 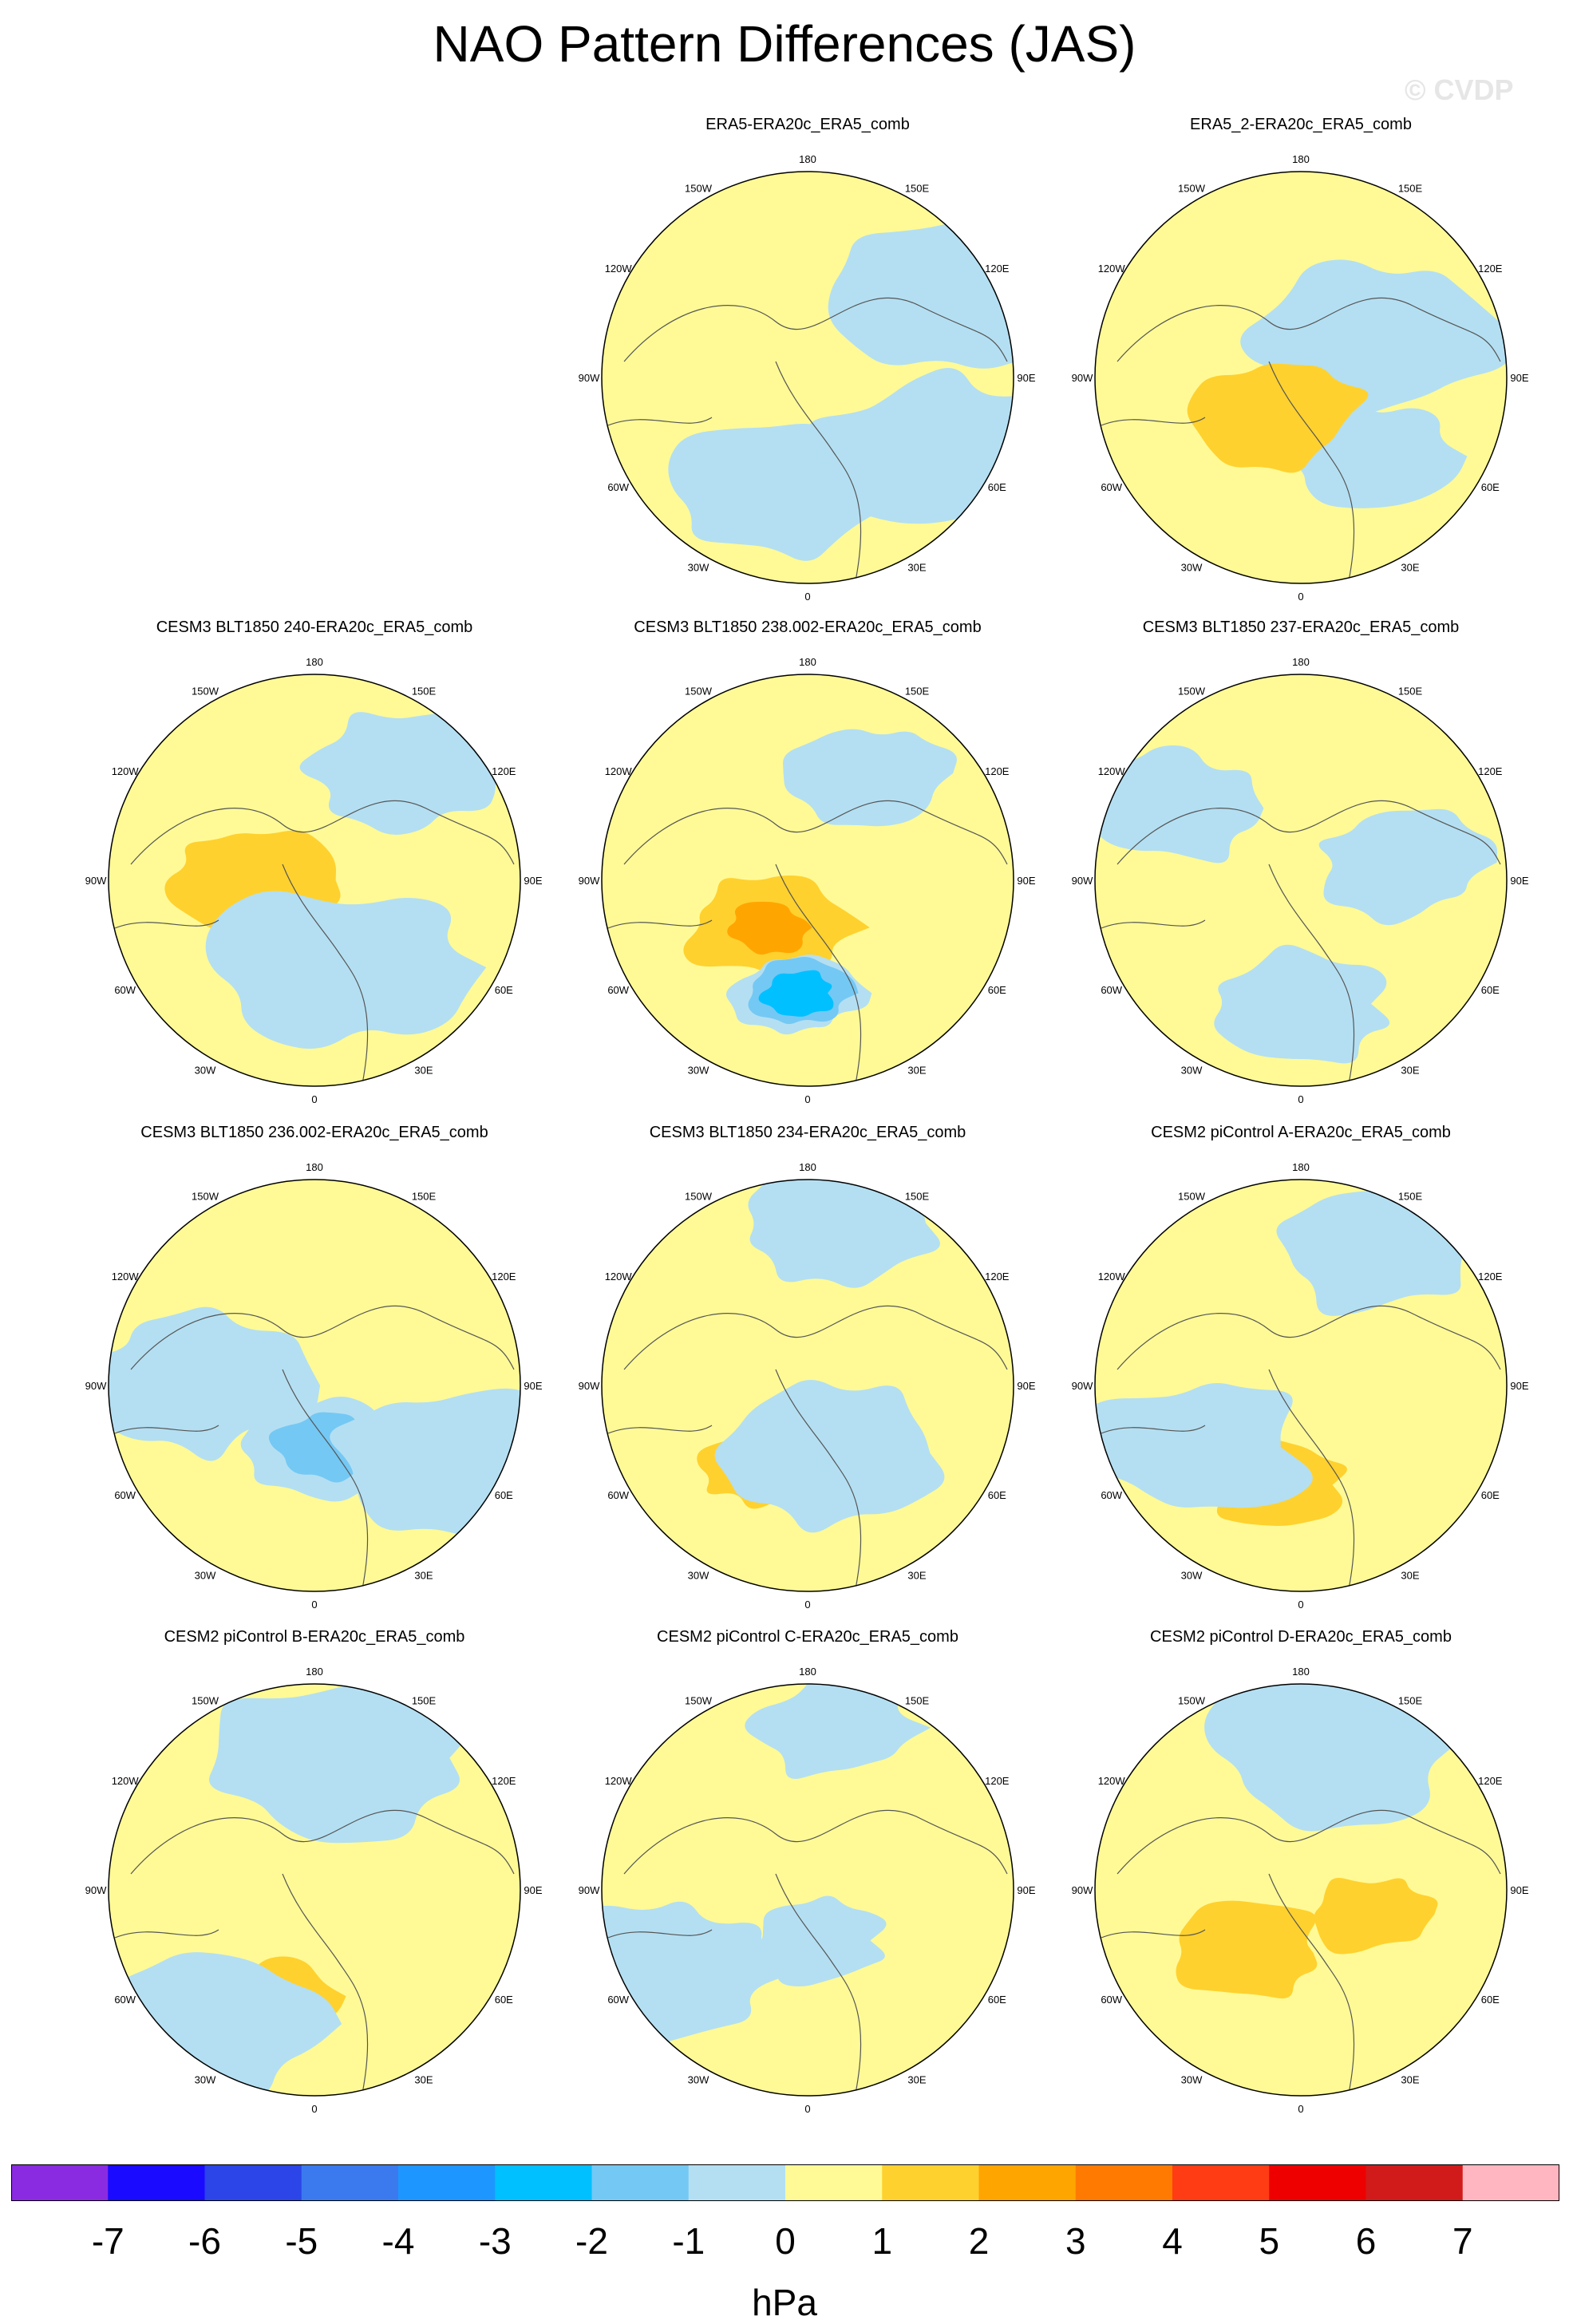 What do you see at coordinates (1301, 627) in the screenshot?
I see `panel-title: CESM3 BLT1850 237-ERA20c_ERA5_comb` at bounding box center [1301, 627].